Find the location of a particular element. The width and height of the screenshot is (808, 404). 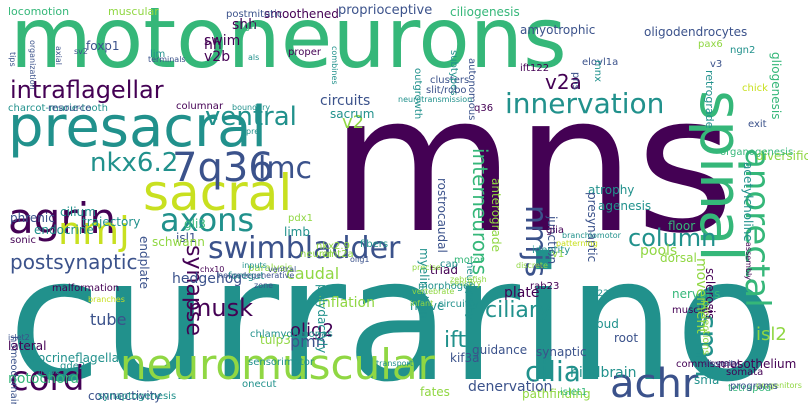

cloud-word: exit is located at coordinates (757, 124).